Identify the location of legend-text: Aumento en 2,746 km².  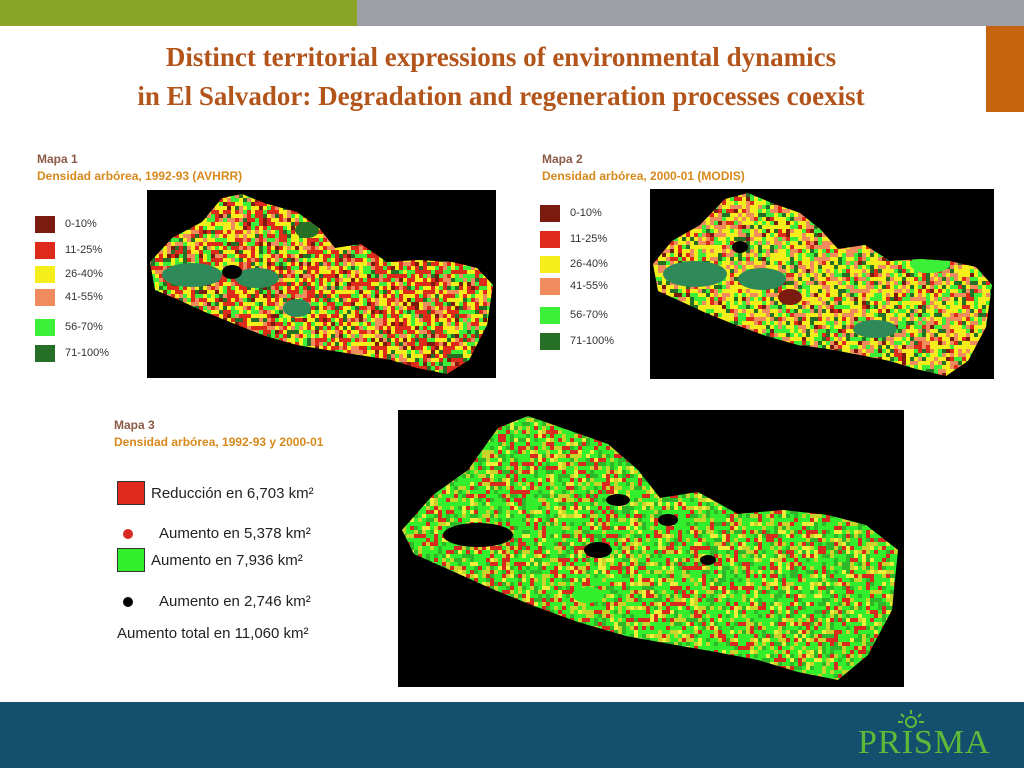
(235, 601).